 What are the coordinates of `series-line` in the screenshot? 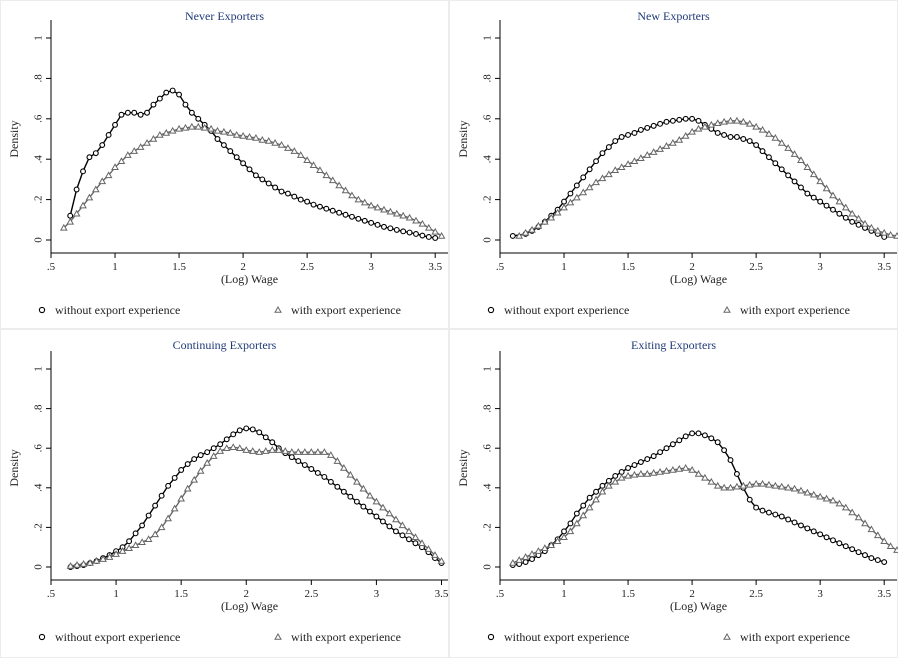 It's located at (698, 178).